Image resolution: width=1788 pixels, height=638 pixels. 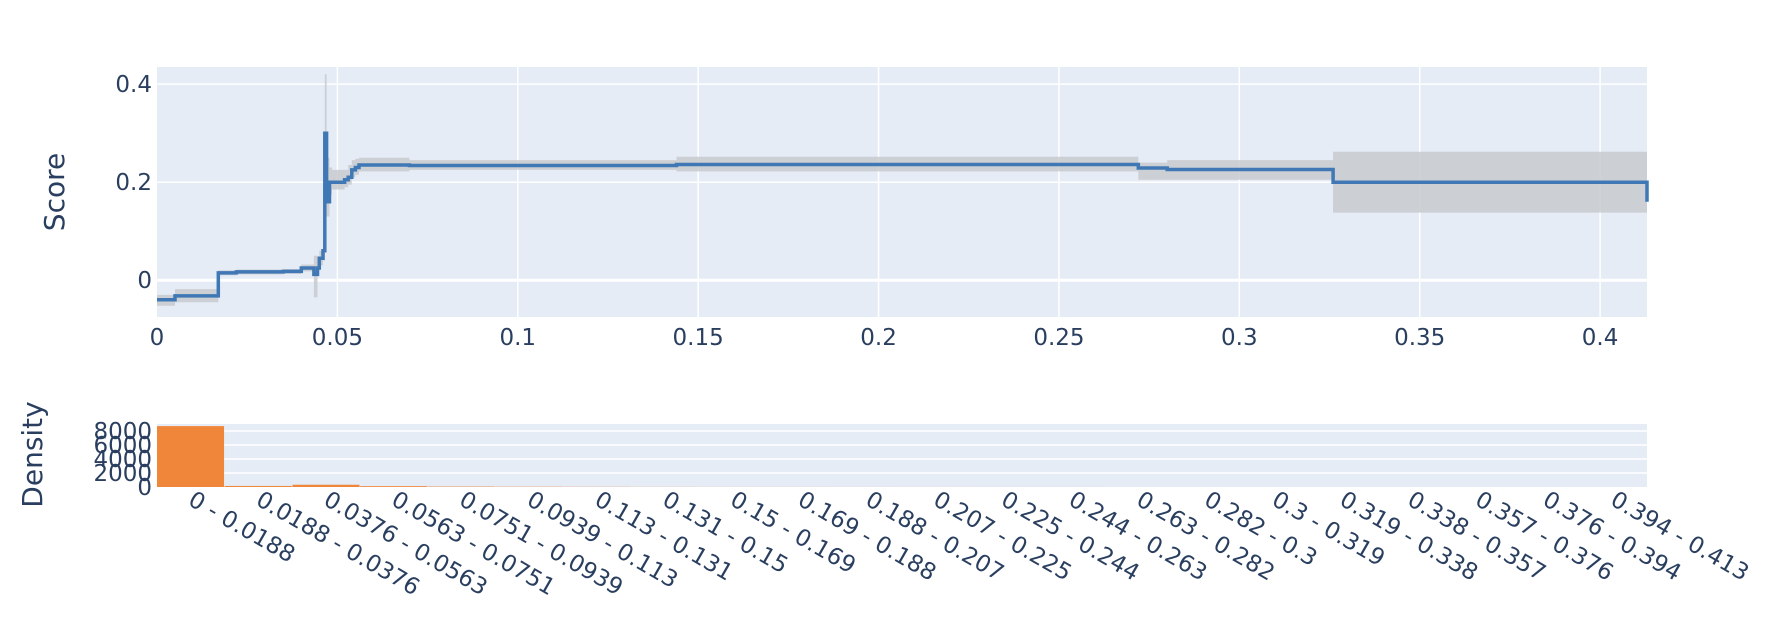 I want to click on density-y-axis-title: Density, so click(x=32, y=454).